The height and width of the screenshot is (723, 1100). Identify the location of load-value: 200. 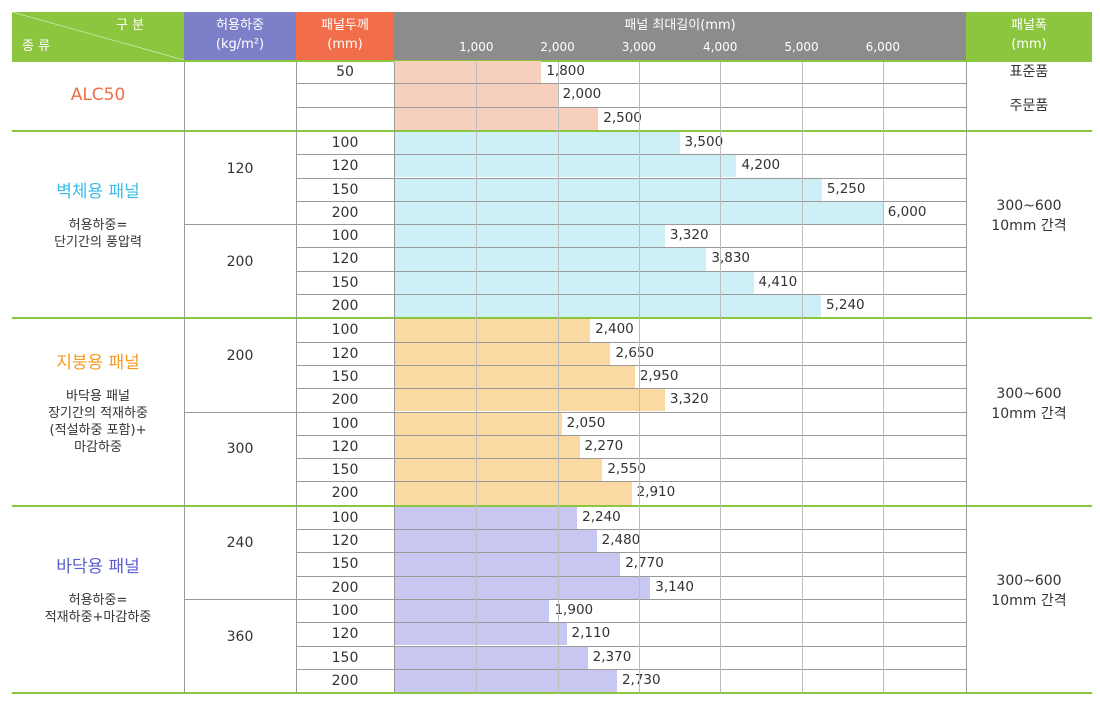
(240, 355).